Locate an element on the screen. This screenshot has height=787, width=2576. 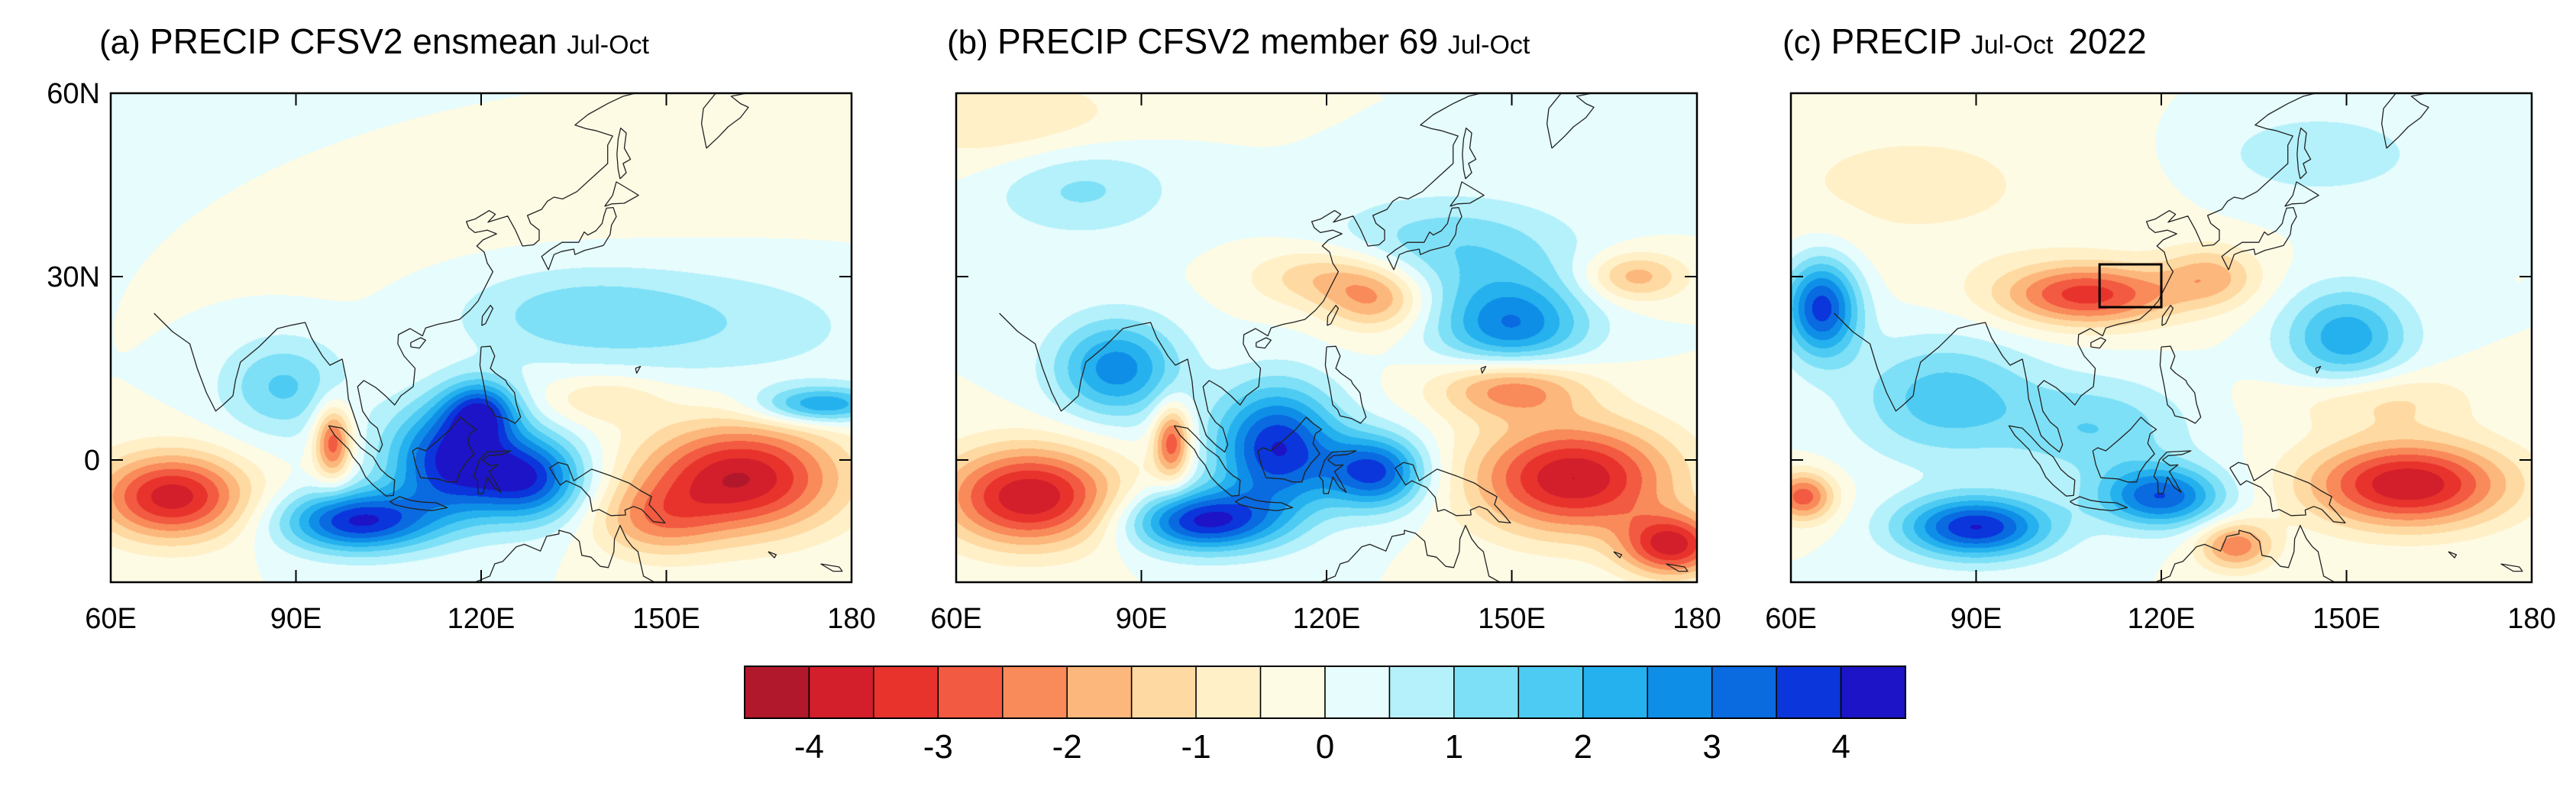
panel-title: (b) PRECIP CFSV2 member 69 Jul-Oct is located at coordinates (1238, 41).